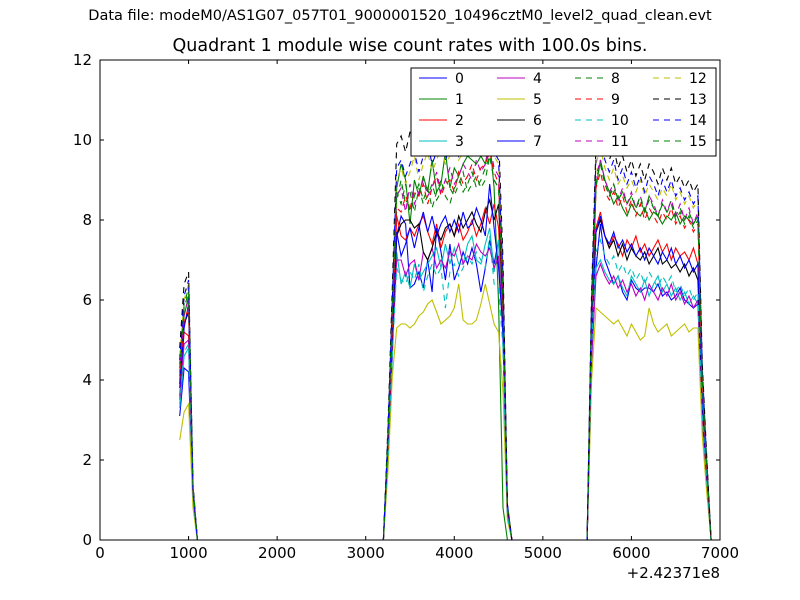  I want to click on x-offset-label: +2.42371e8, so click(673, 573).